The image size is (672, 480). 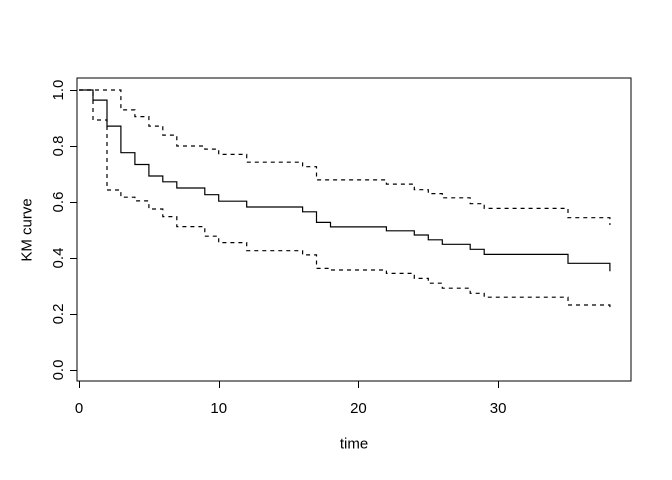 What do you see at coordinates (58, 146) in the screenshot?
I see `y-tick-label: 0.8` at bounding box center [58, 146].